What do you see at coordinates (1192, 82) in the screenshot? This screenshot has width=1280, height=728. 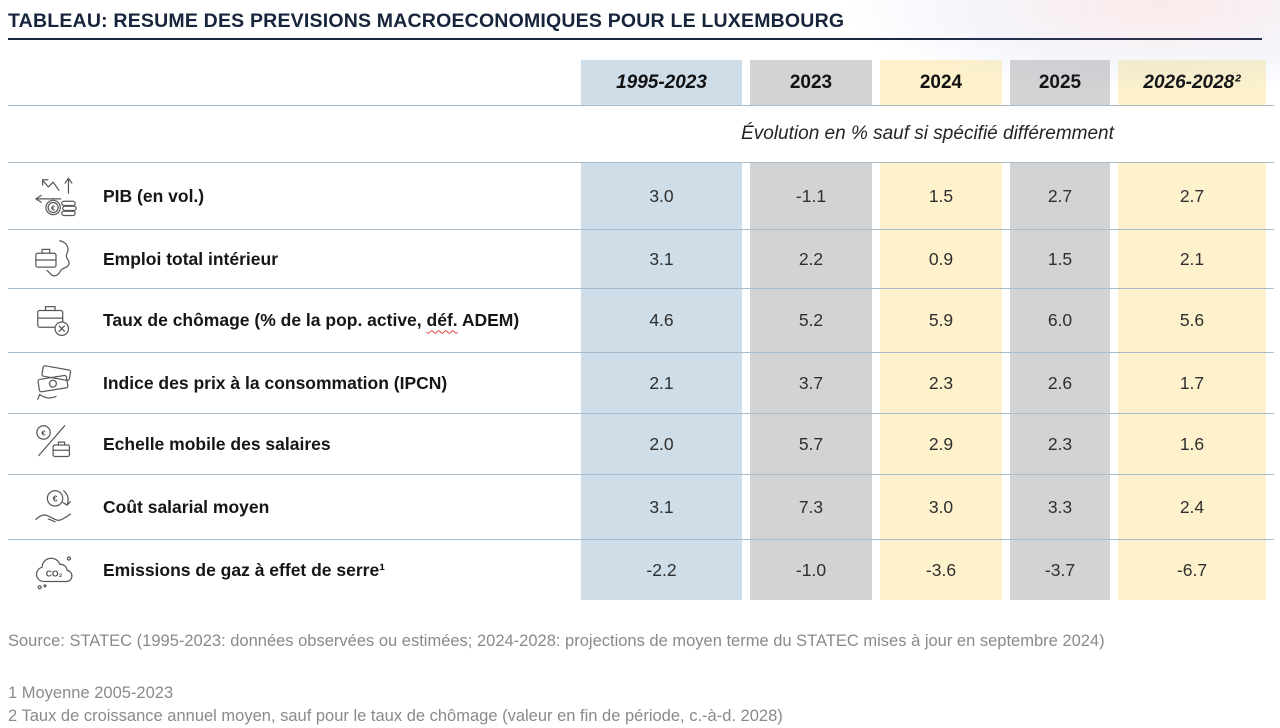 I see `column-header-2026-2028: 2026-2028²` at bounding box center [1192, 82].